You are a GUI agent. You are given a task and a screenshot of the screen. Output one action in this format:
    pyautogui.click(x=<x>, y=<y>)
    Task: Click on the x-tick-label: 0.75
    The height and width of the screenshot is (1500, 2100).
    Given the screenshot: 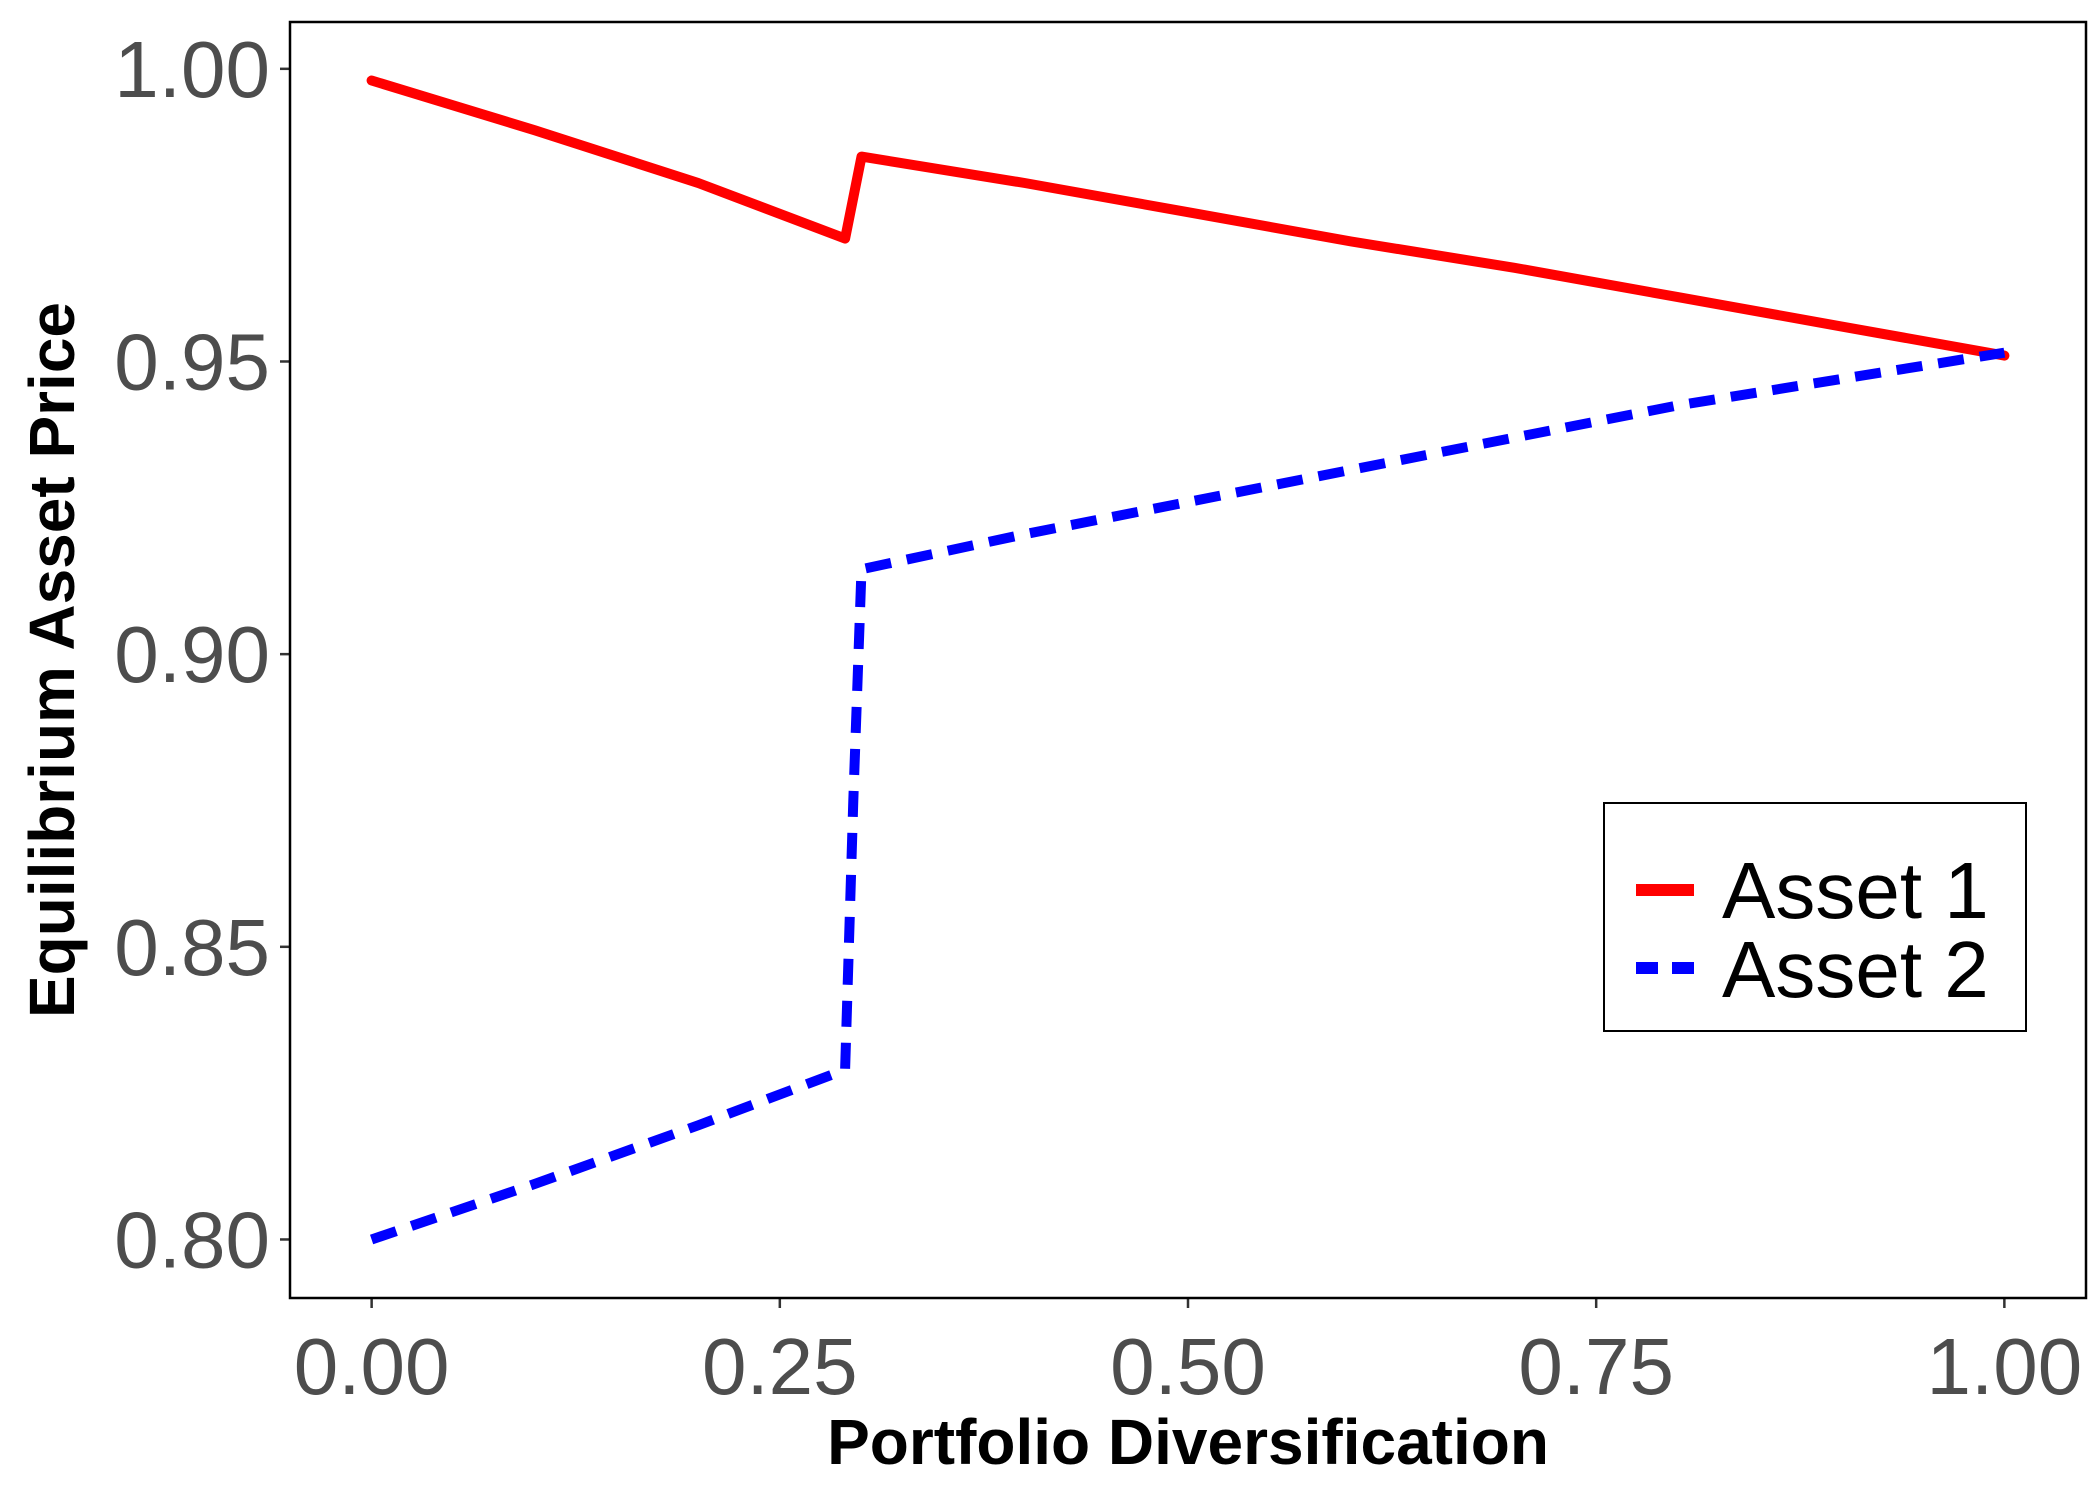 What is the action you would take?
    pyautogui.click(x=1596, y=1366)
    